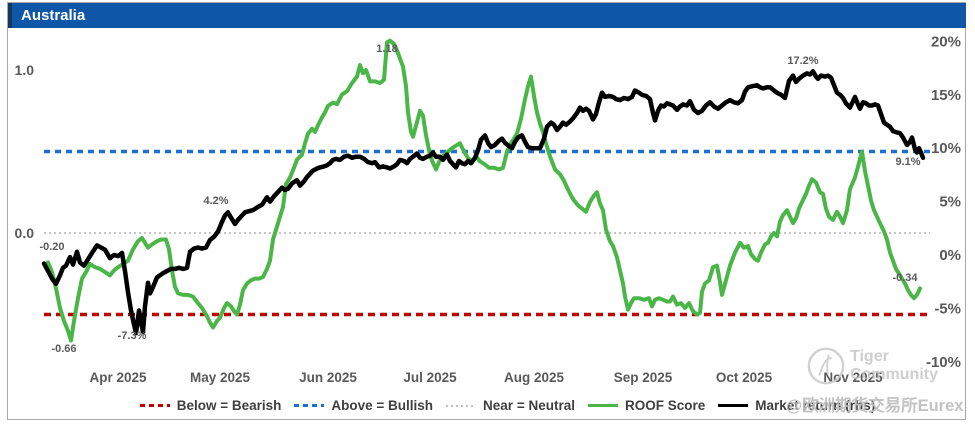 Image resolution: width=975 pixels, height=424 pixels. I want to click on x-axis-label: Jun 2025, so click(328, 377).